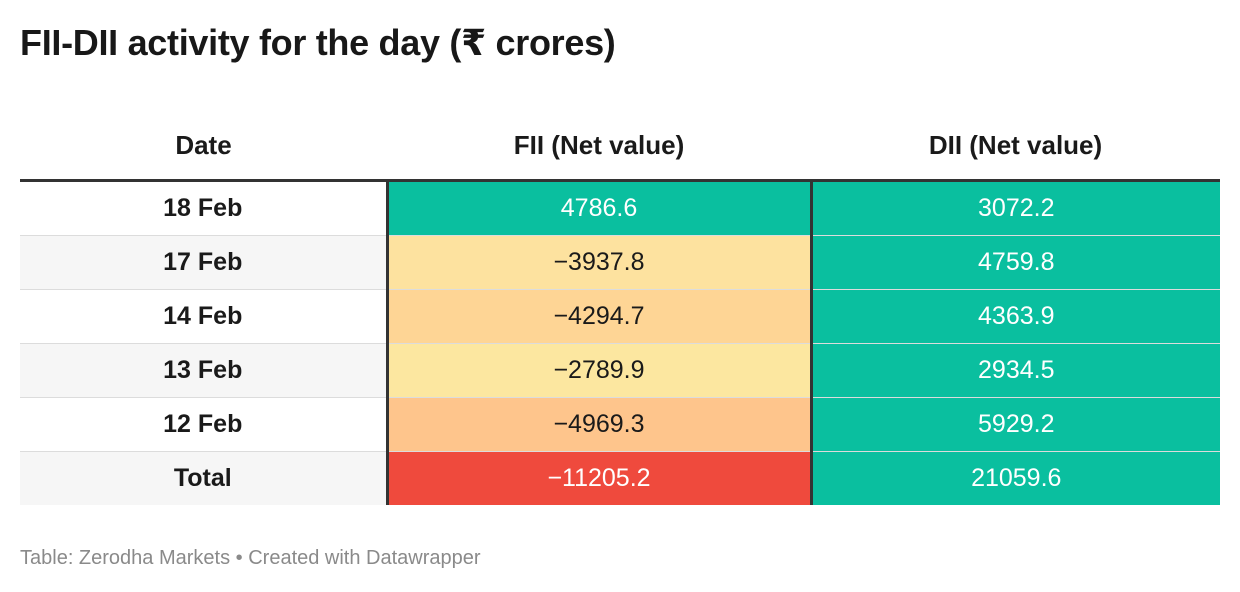 The height and width of the screenshot is (592, 1240). Describe the element at coordinates (600, 262) in the screenshot. I see `fii-value-cell: −3937.8` at that location.